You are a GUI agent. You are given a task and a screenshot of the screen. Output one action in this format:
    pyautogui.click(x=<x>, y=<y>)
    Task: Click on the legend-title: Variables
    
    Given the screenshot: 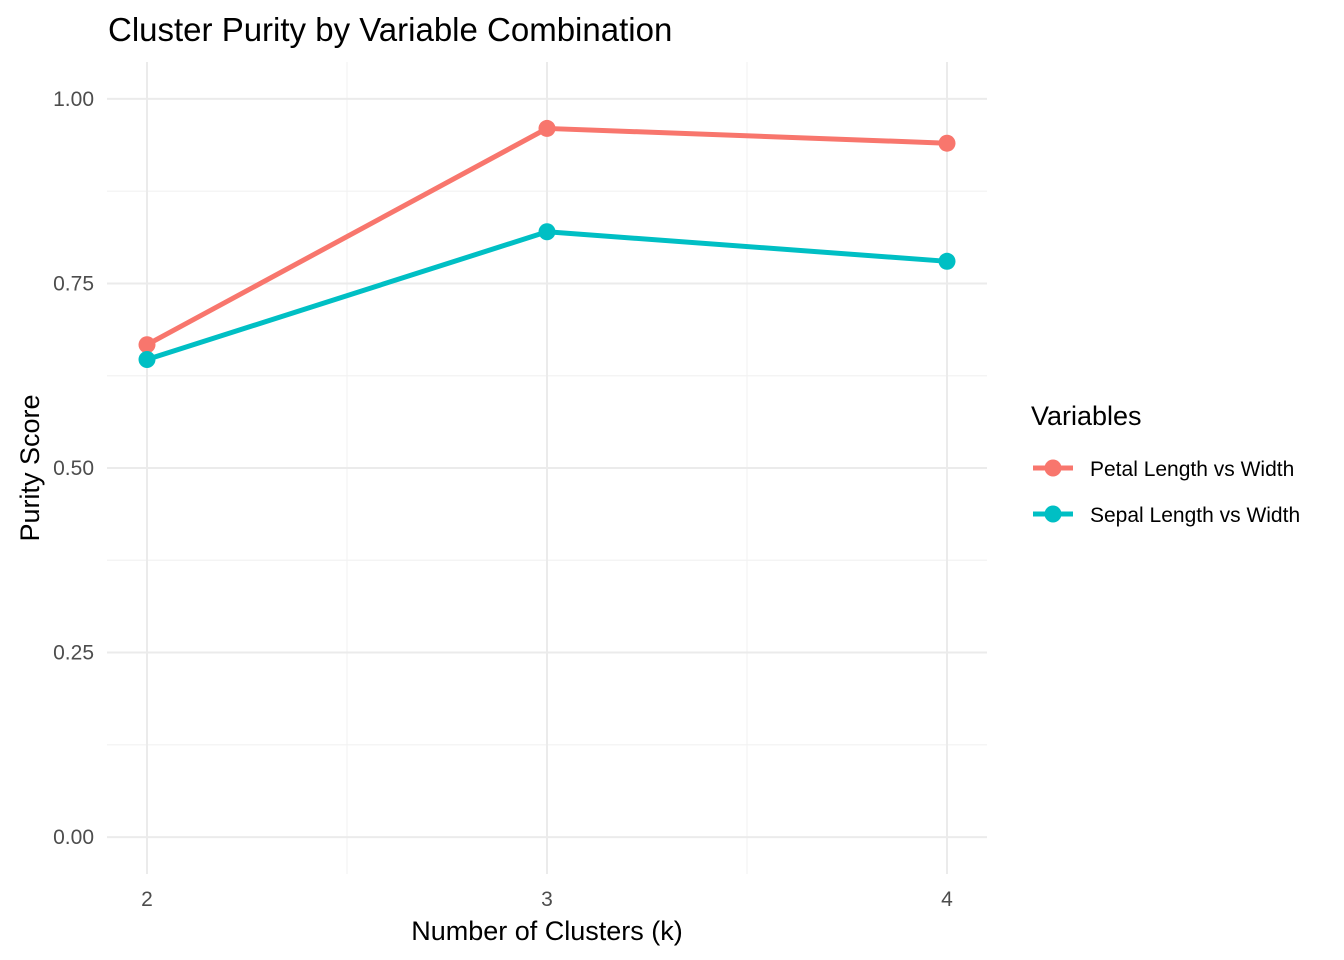 What is the action you would take?
    pyautogui.click(x=1086, y=416)
    